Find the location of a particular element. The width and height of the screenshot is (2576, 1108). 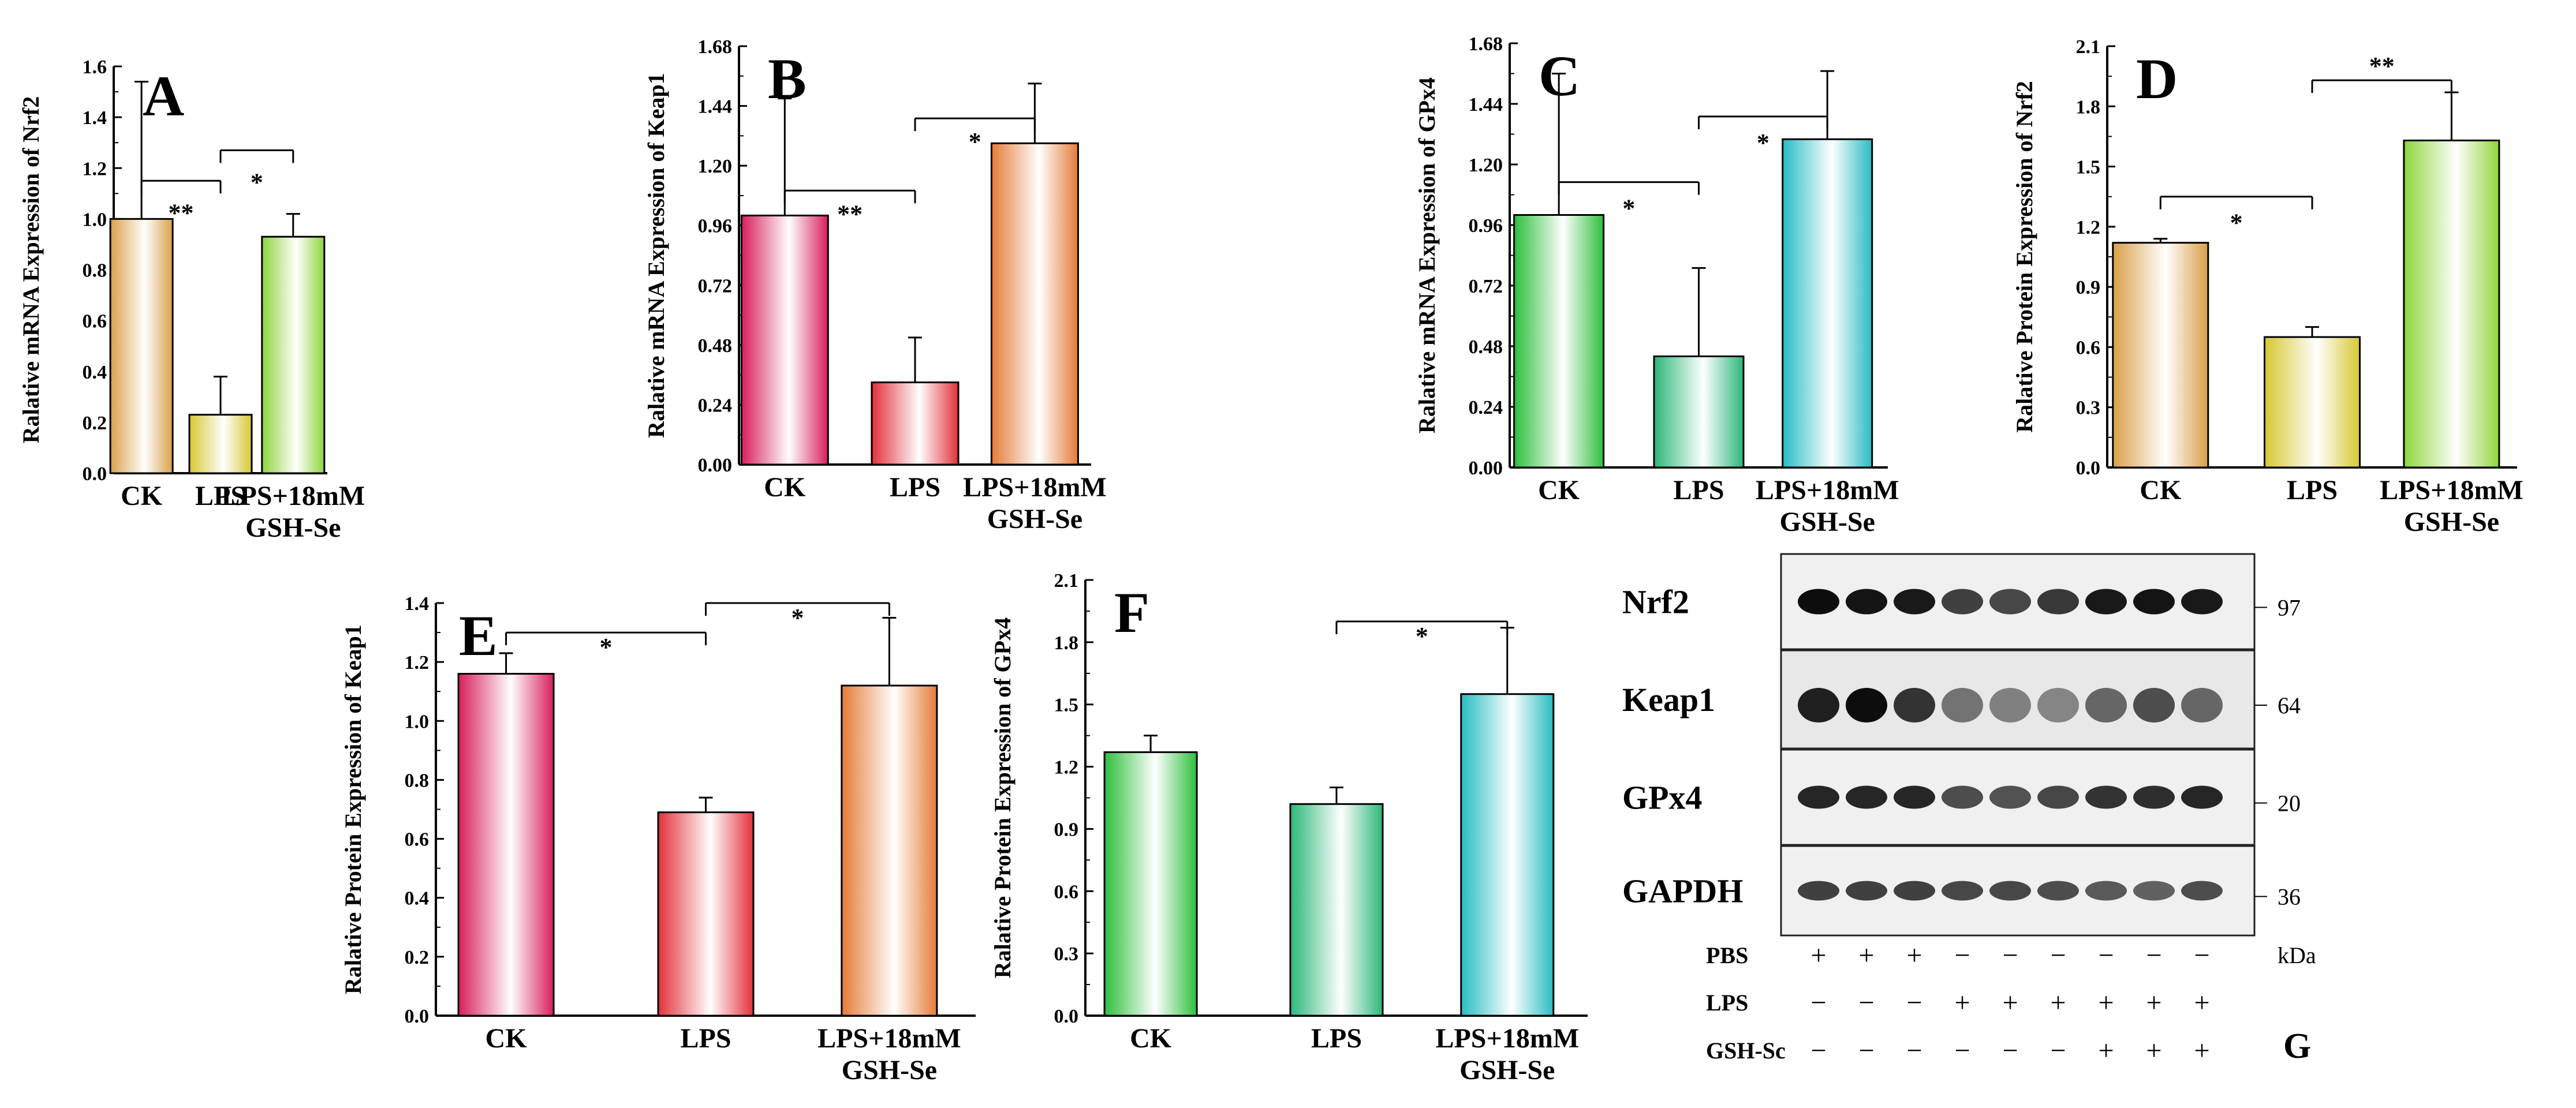

y-axis-label: Ralative mRNA Expression of Nrf2 is located at coordinates (31, 269).